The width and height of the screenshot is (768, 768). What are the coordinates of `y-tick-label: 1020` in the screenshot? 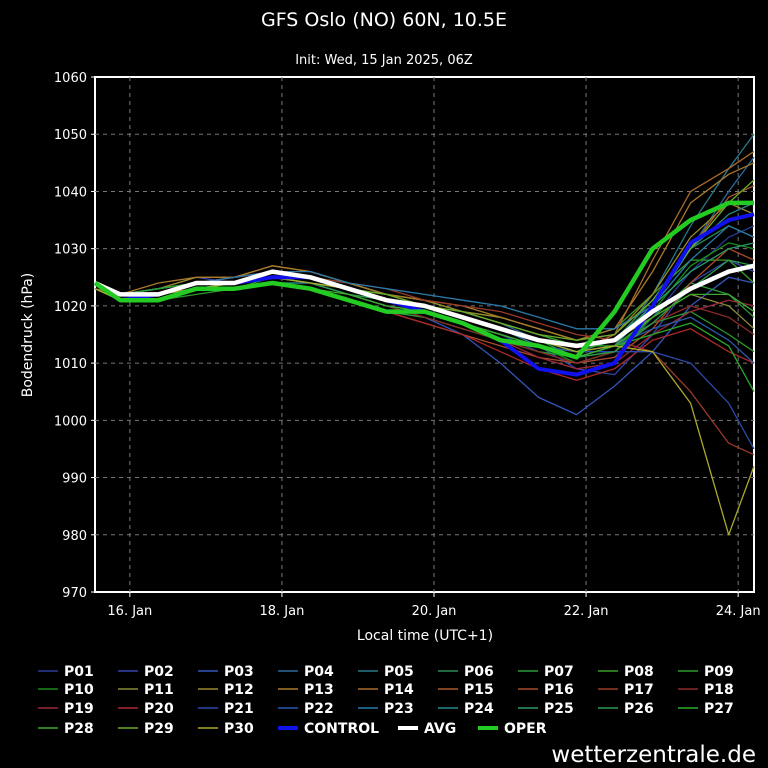 It's located at (70, 307).